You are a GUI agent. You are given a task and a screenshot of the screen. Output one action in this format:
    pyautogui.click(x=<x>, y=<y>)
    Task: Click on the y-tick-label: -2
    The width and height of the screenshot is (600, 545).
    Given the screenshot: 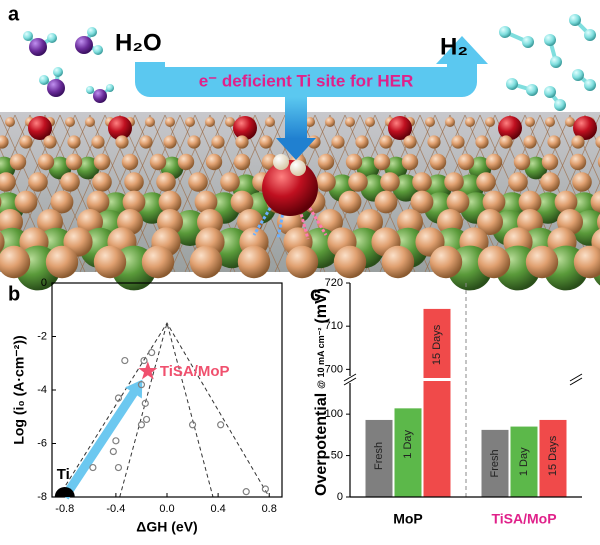 What is the action you would take?
    pyautogui.click(x=42, y=336)
    